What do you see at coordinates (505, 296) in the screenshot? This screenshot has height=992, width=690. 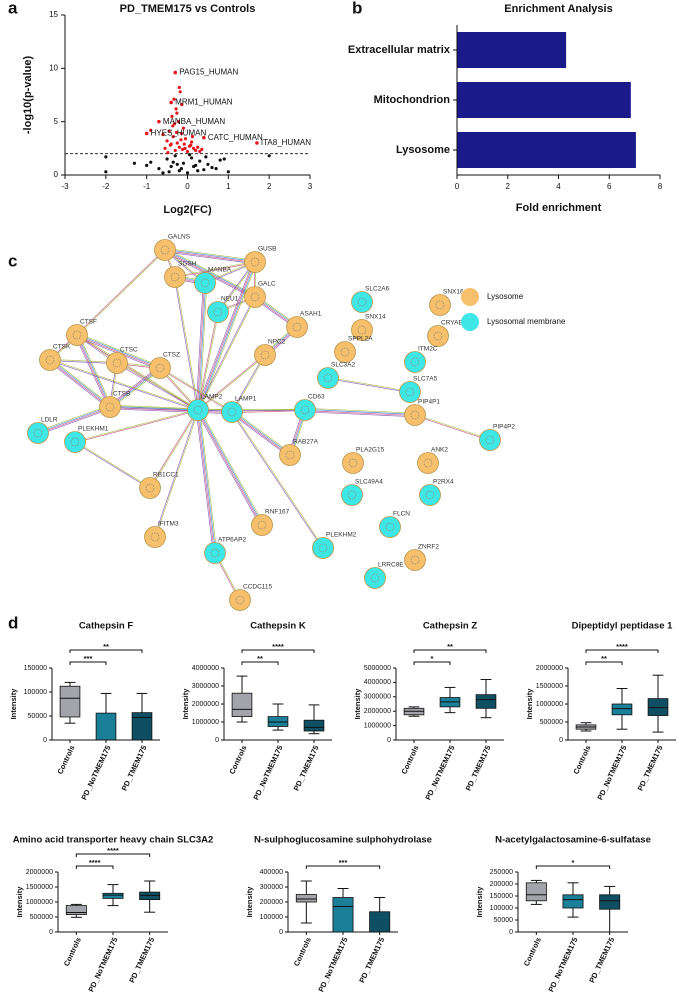 I see `legend-label: Lysosome` at bounding box center [505, 296].